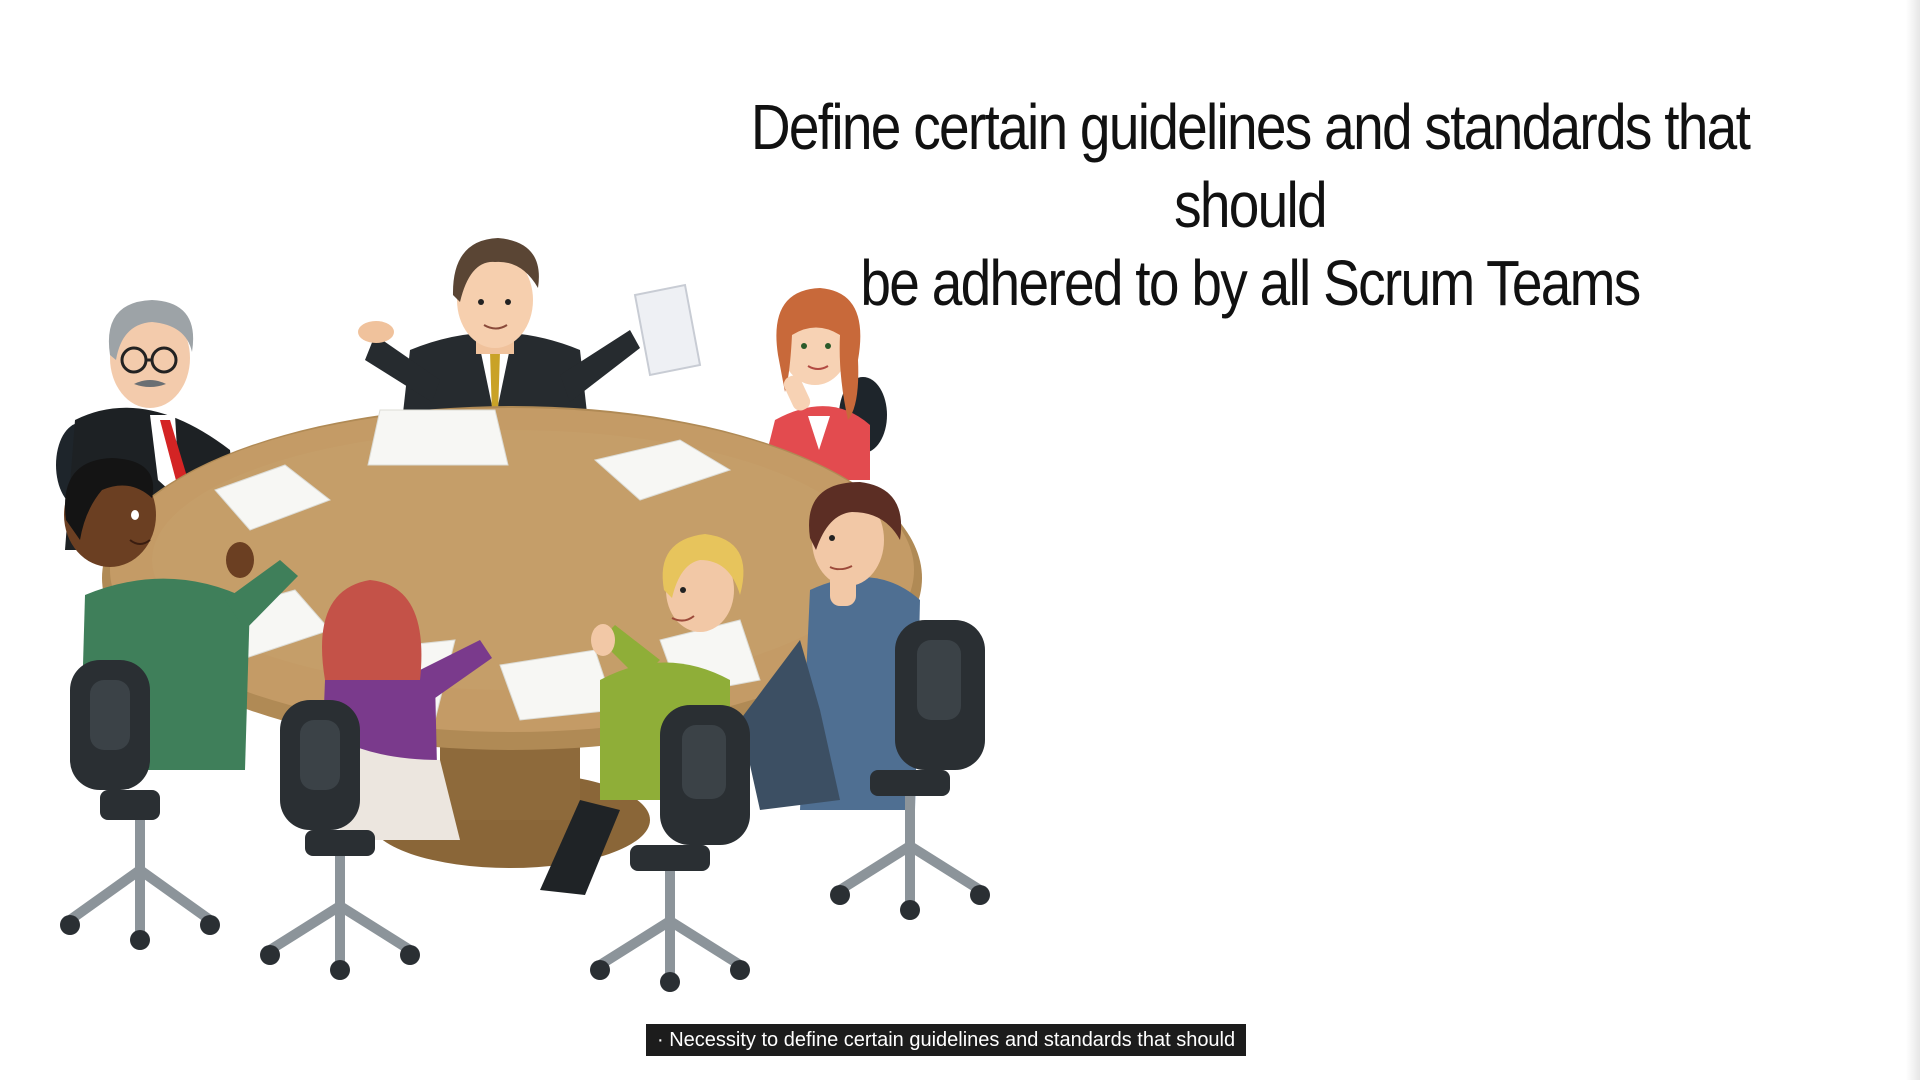 This screenshot has height=1080, width=1920. I want to click on headline-line-2: be adhered to by all Scrum Teams, so click(1250, 283).